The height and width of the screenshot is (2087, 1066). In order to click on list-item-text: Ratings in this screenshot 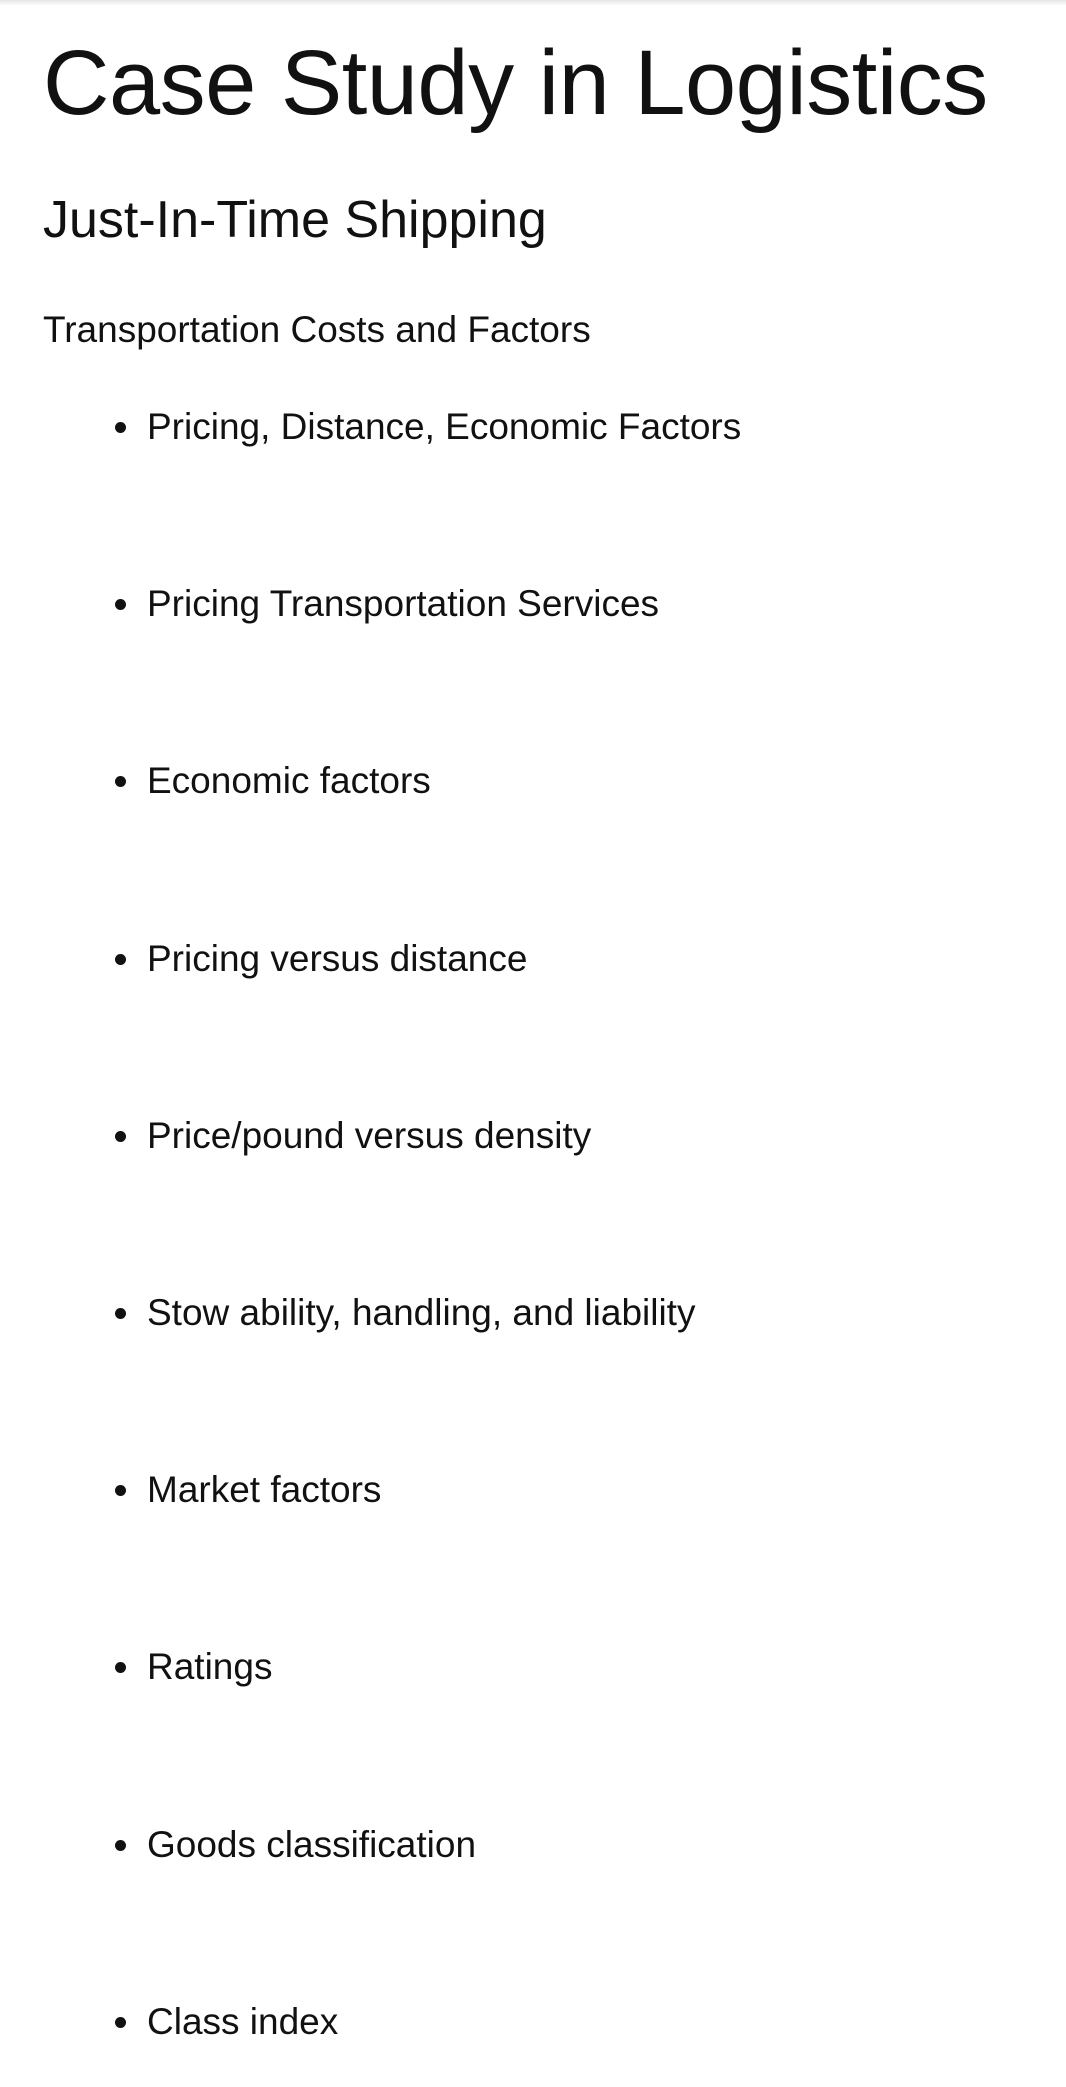, I will do `click(210, 1666)`.